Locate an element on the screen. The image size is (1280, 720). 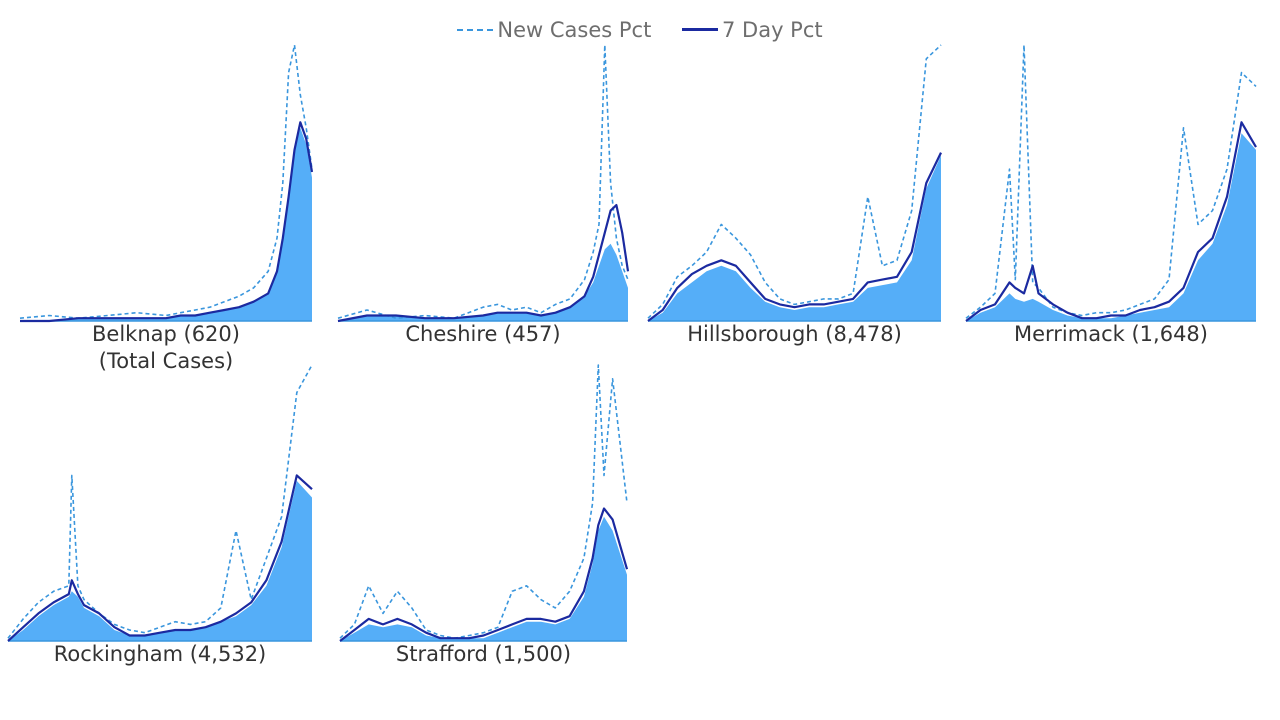
belknap-seven-day-line is located at coordinates (167, 222).